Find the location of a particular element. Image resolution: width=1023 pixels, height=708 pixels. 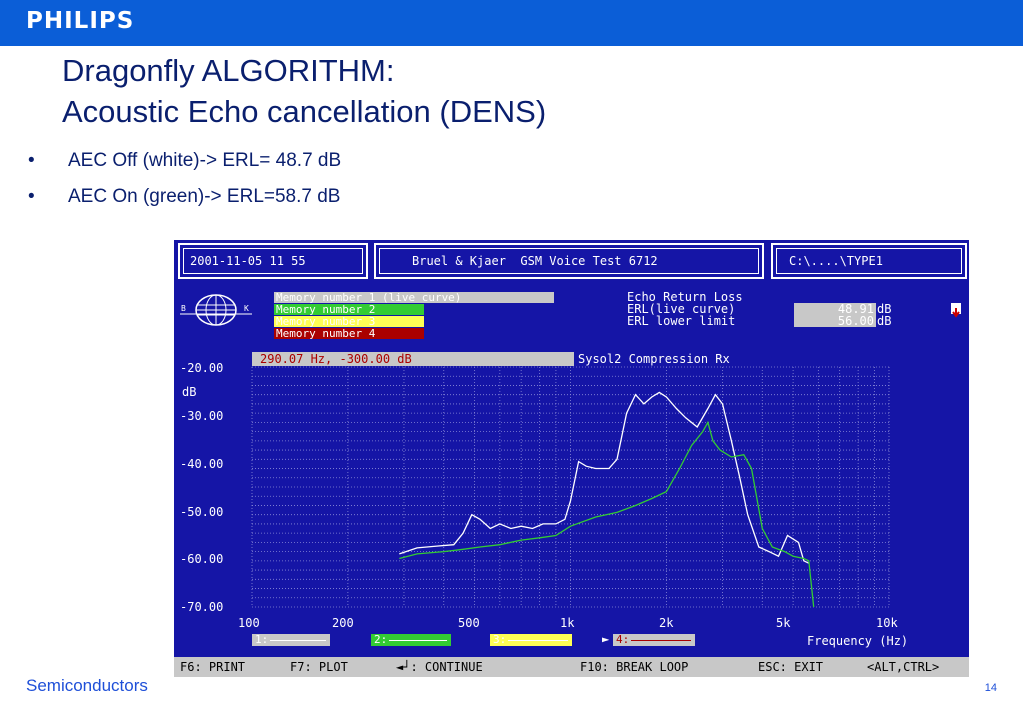

y-tick-label: -40.00 is located at coordinates (202, 464).